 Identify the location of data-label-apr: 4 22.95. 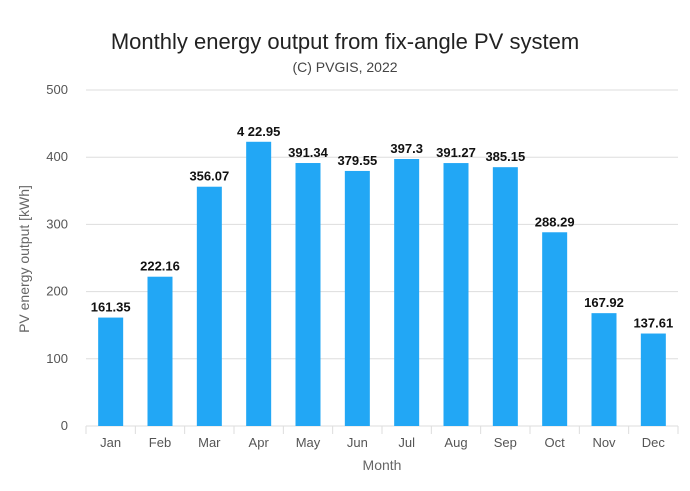
(258, 131).